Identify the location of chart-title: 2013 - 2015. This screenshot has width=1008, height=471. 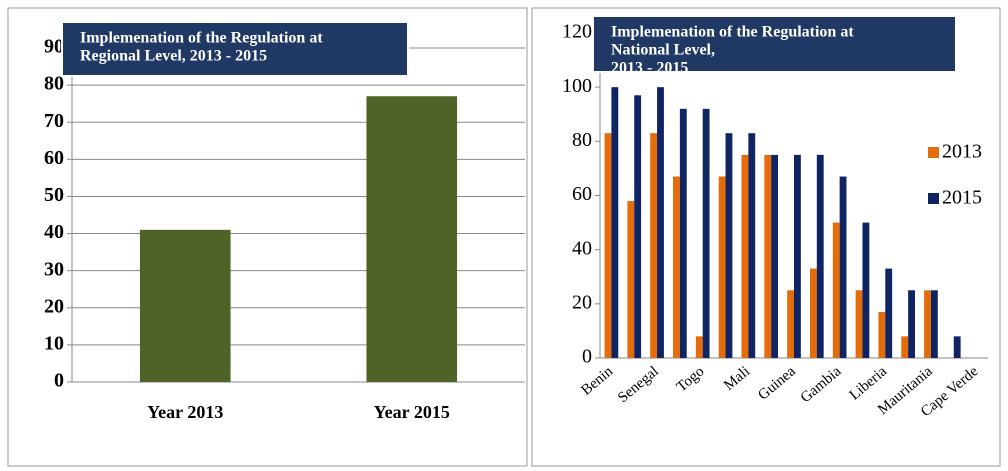
(649, 68).